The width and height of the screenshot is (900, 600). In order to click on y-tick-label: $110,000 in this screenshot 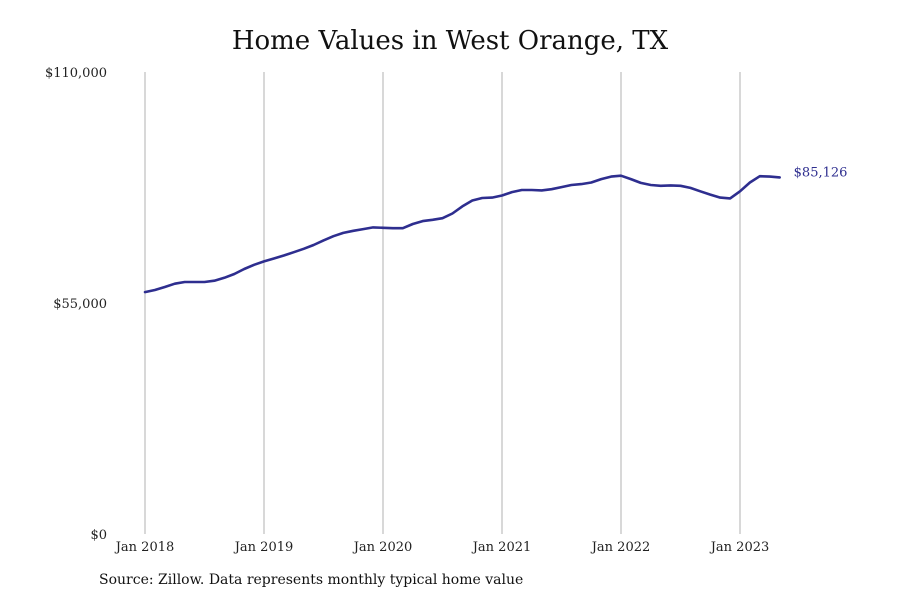, I will do `click(76, 73)`.